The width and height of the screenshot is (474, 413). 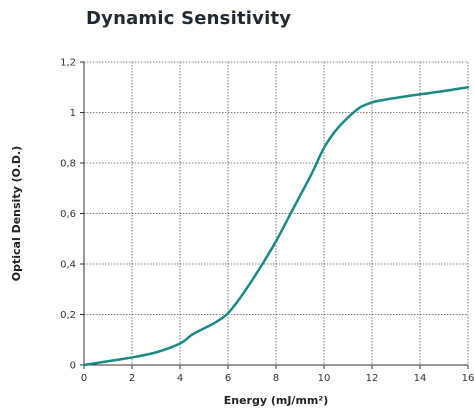 What do you see at coordinates (180, 378) in the screenshot?
I see `x-tick-label: 4` at bounding box center [180, 378].